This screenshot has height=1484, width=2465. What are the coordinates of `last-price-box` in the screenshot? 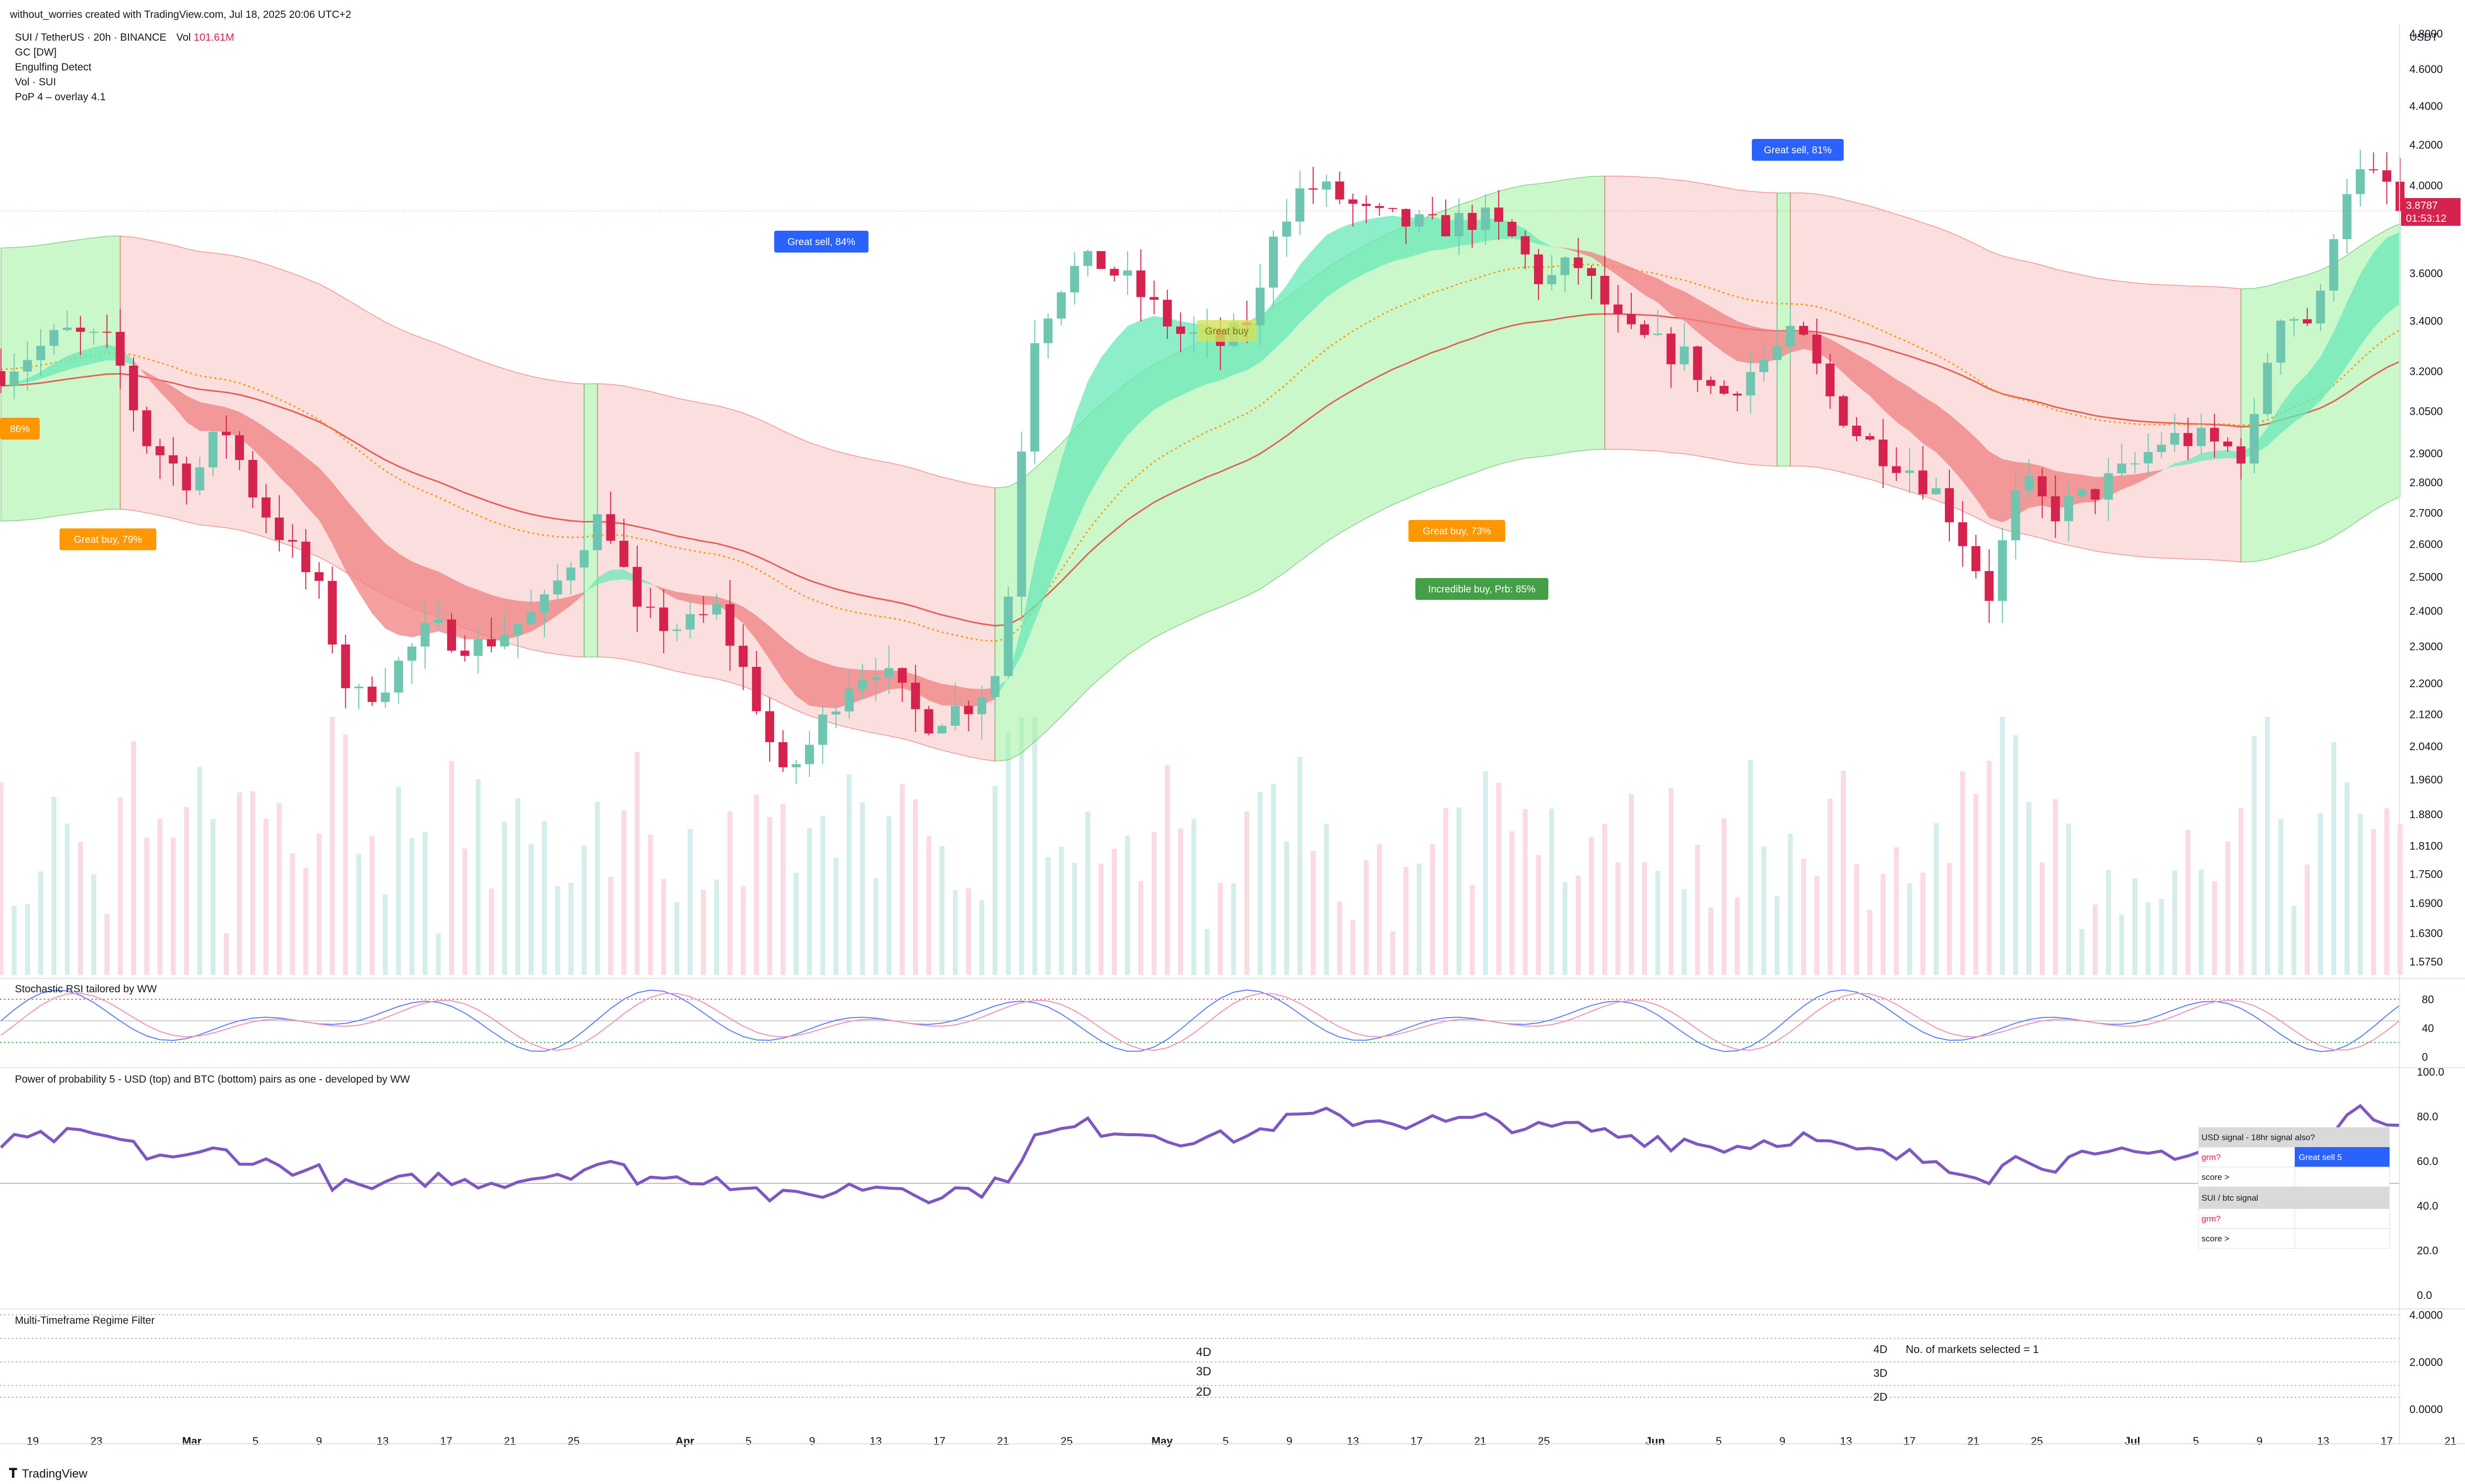 It's located at (2431, 212).